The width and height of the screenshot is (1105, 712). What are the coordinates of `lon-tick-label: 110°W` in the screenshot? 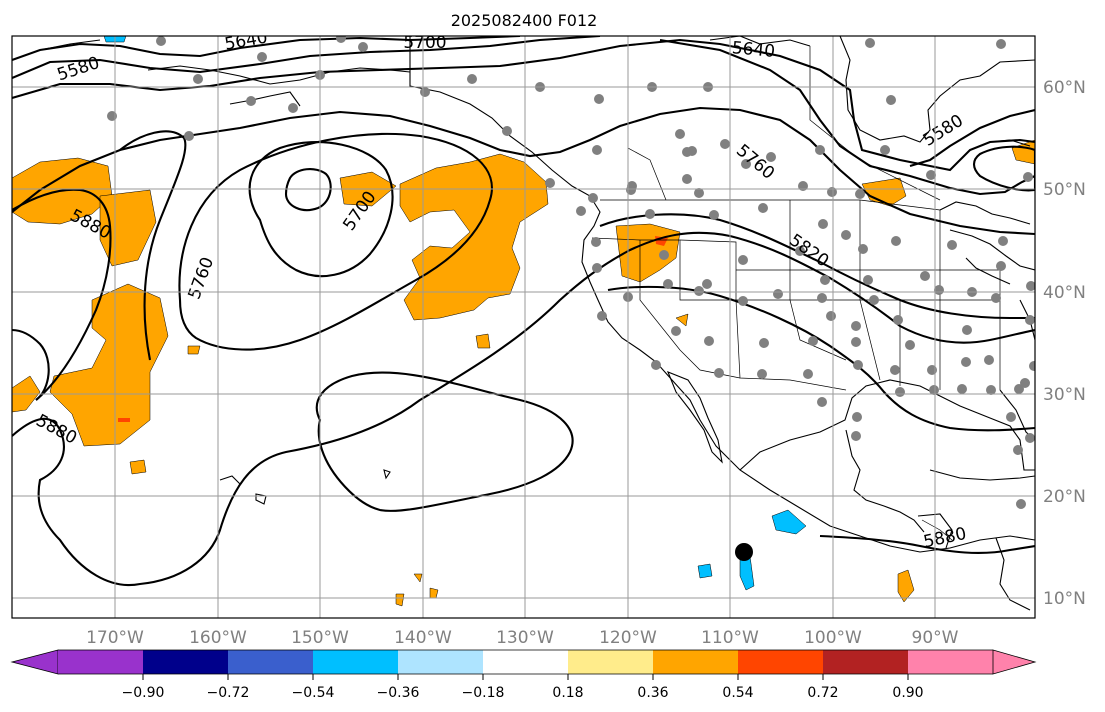 It's located at (730, 638).